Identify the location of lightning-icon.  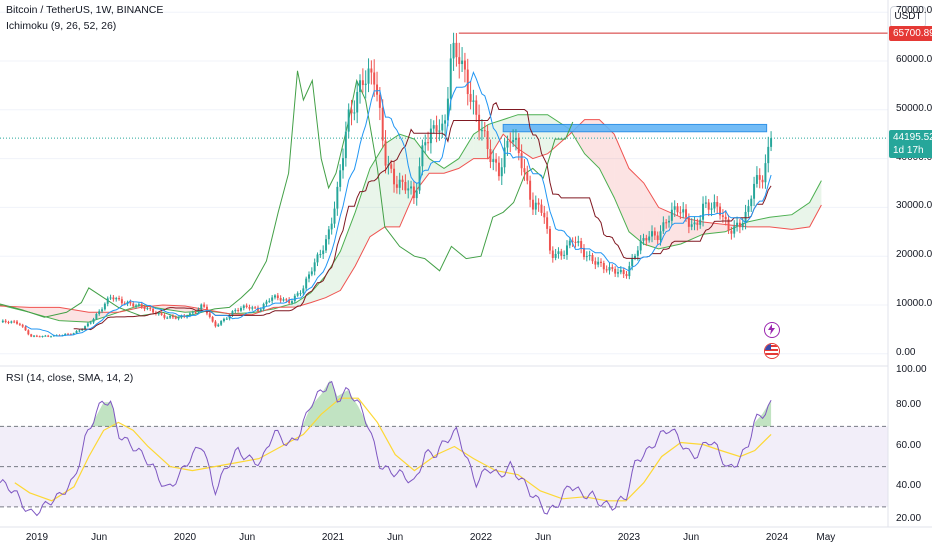
(772, 330).